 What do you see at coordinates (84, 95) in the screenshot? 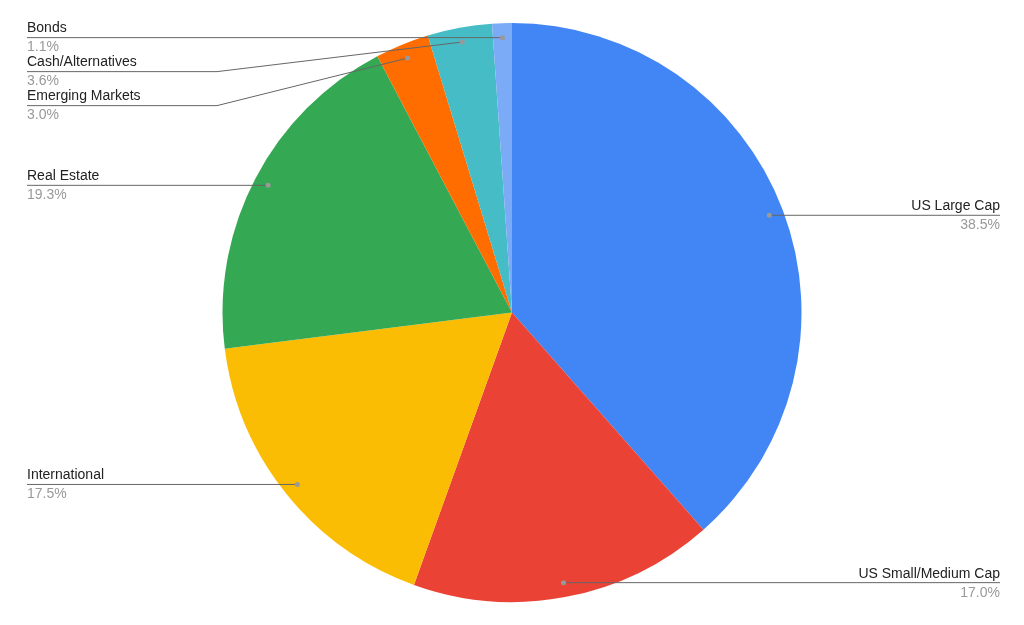
I see `slice-label: Emerging Markets` at bounding box center [84, 95].